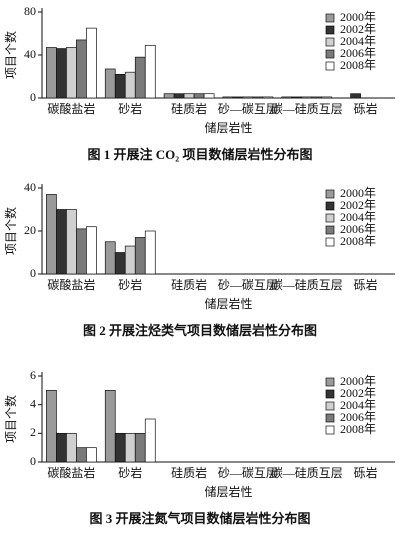 The width and height of the screenshot is (400, 536). Describe the element at coordinates (33, 403) in the screenshot. I see `y-tick-label: 4` at that location.